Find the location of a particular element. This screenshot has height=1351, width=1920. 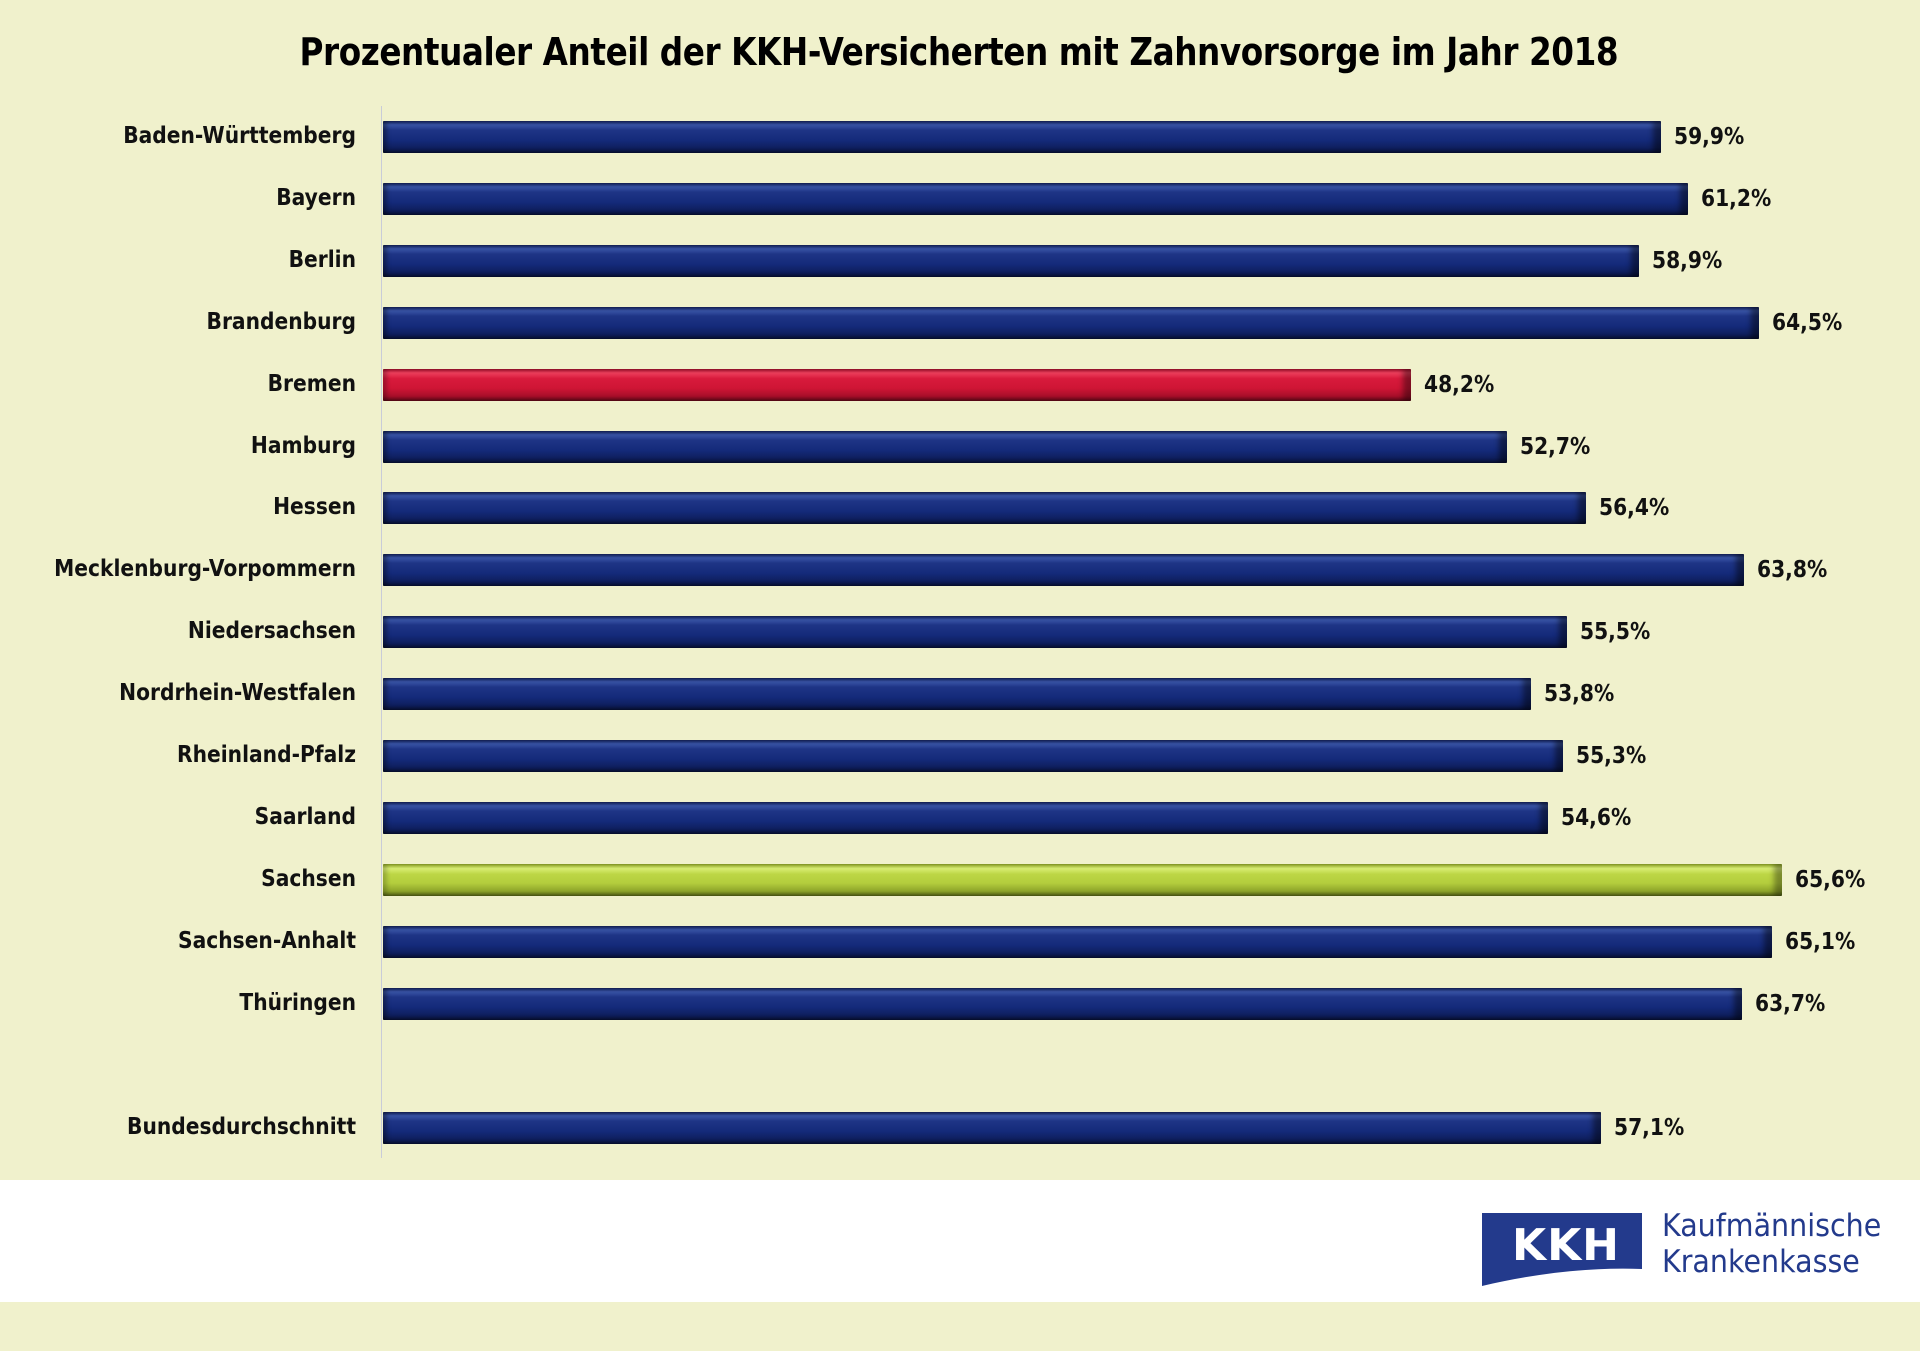

footer: KKH Kaufmännische Krankenkasse is located at coordinates (960, 1241).